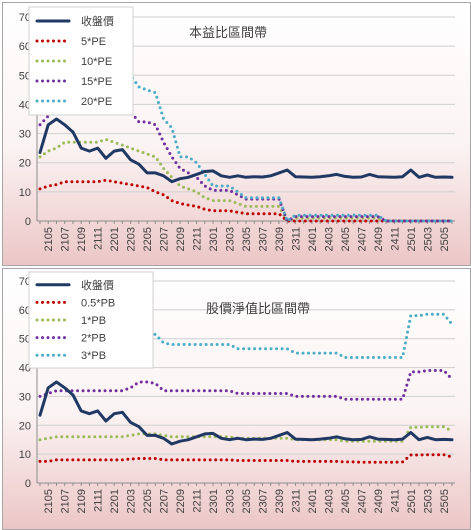  I want to click on legend-label: 10*PE, so click(96, 62).